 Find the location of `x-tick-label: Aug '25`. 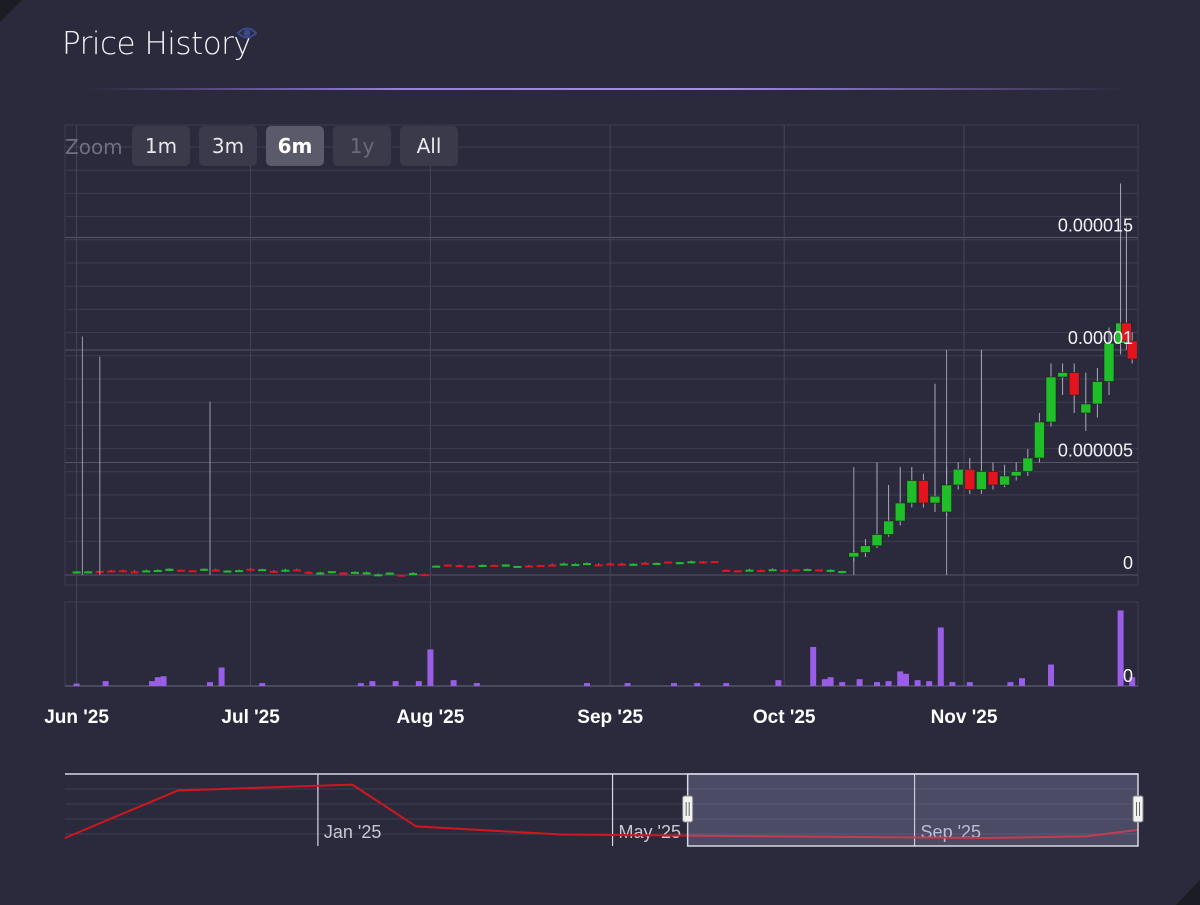

x-tick-label: Aug '25 is located at coordinates (430, 717).